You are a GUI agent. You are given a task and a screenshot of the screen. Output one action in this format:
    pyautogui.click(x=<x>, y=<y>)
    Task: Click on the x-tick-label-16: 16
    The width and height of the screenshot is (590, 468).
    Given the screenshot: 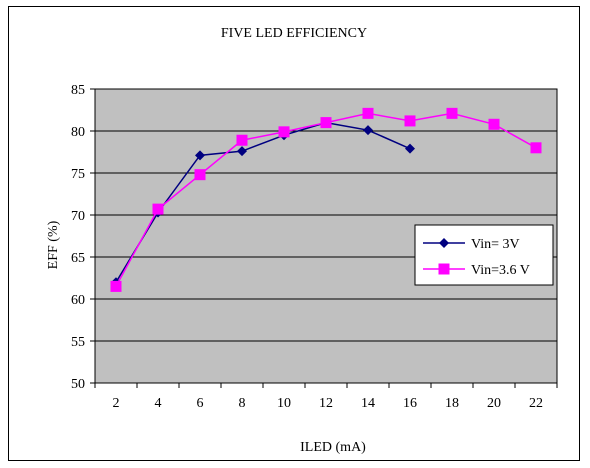 What is the action you would take?
    pyautogui.click(x=410, y=403)
    